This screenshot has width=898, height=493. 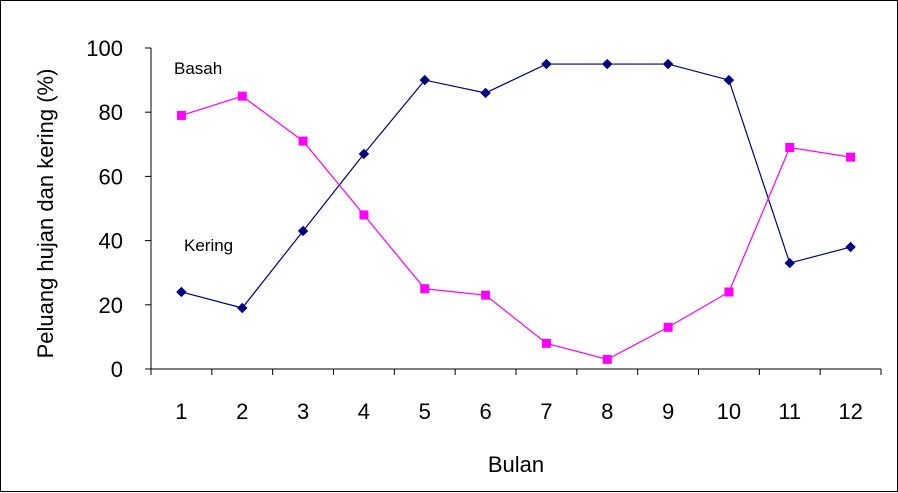 What do you see at coordinates (516, 464) in the screenshot?
I see `x-axis-title: Bulan` at bounding box center [516, 464].